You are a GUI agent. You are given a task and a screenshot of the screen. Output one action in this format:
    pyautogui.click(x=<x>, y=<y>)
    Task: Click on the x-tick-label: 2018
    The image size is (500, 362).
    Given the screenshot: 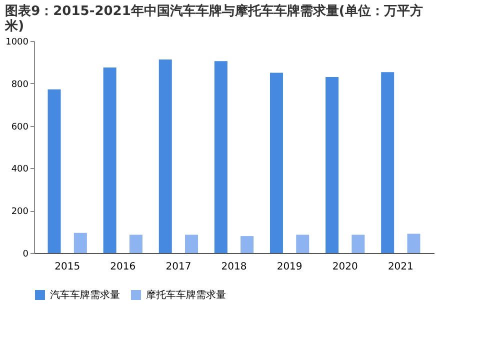 What is the action you would take?
    pyautogui.click(x=234, y=267)
    